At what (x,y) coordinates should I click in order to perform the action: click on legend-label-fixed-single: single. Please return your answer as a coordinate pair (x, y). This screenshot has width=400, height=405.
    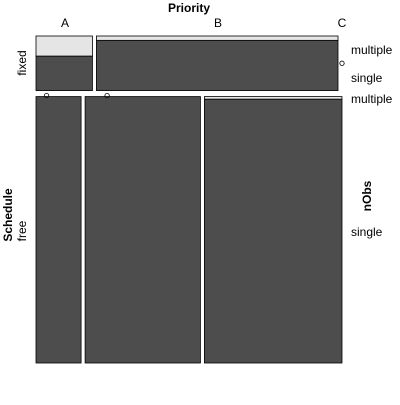
    Looking at the image, I should click on (367, 78).